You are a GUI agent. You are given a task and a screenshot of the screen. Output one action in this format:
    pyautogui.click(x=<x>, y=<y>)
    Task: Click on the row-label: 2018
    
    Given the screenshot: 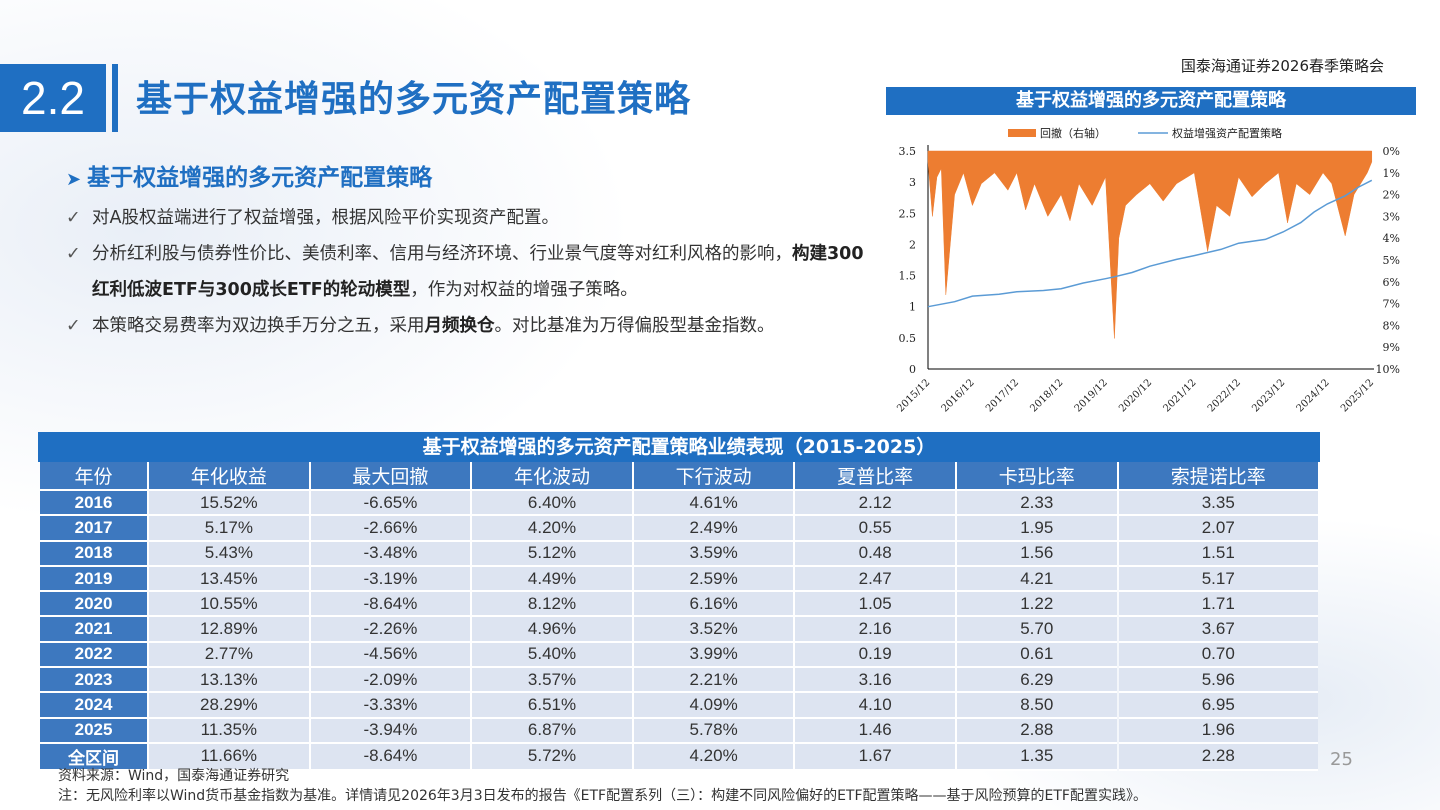 What is the action you would take?
    pyautogui.click(x=94, y=554)
    